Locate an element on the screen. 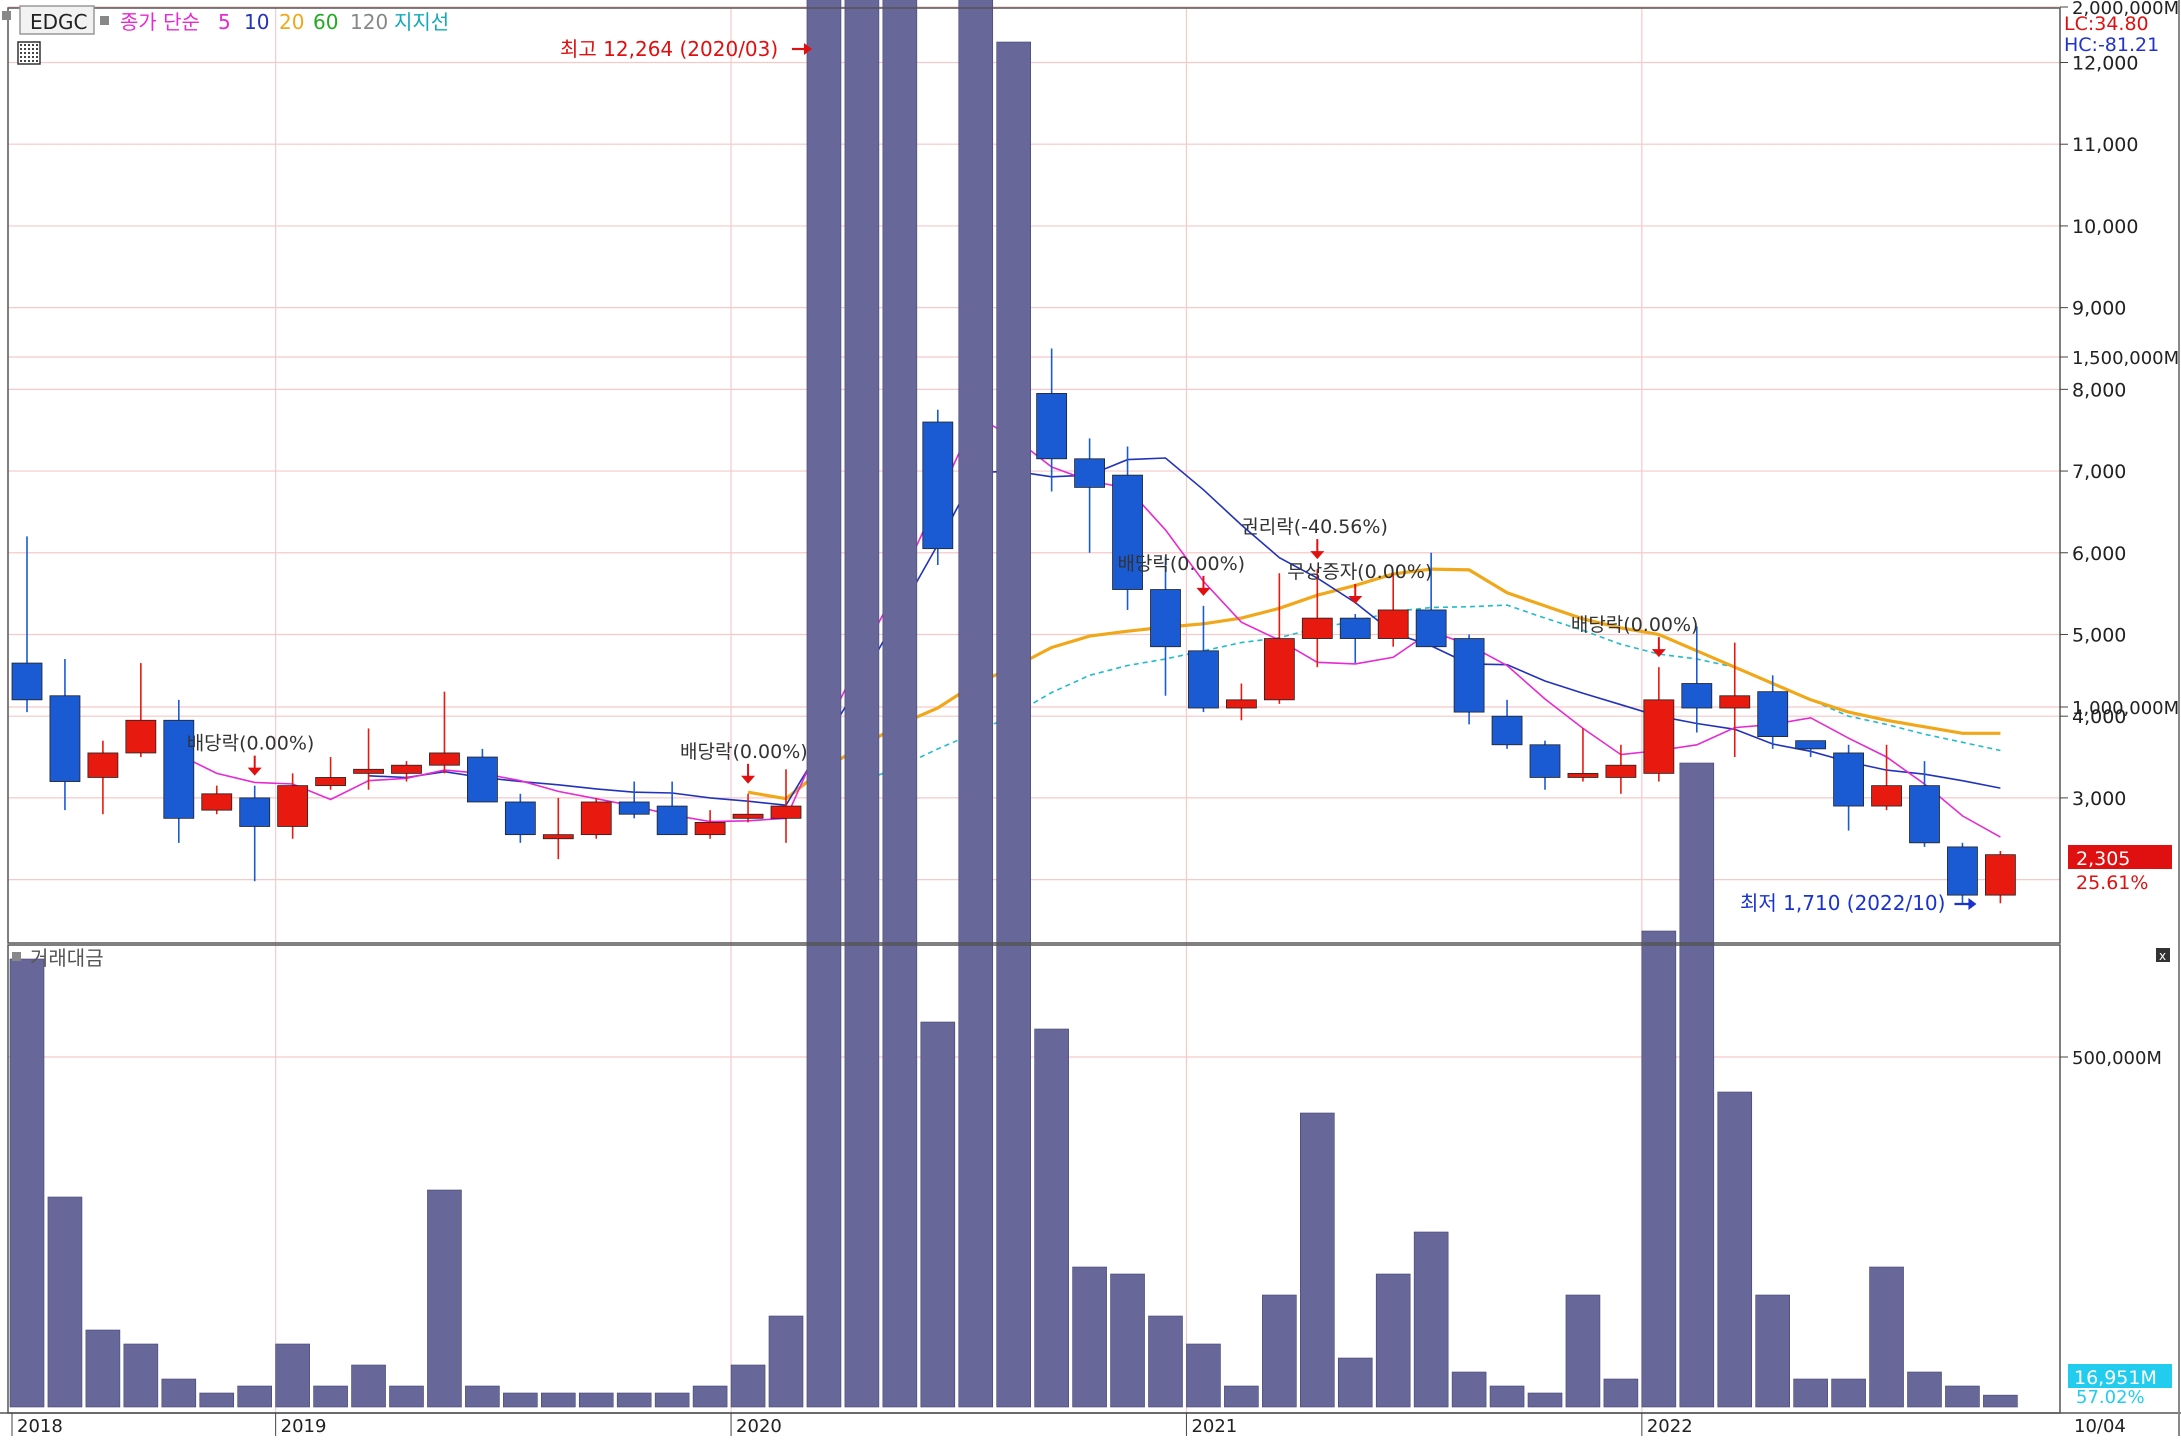  current-price-badge is located at coordinates (2120, 857).